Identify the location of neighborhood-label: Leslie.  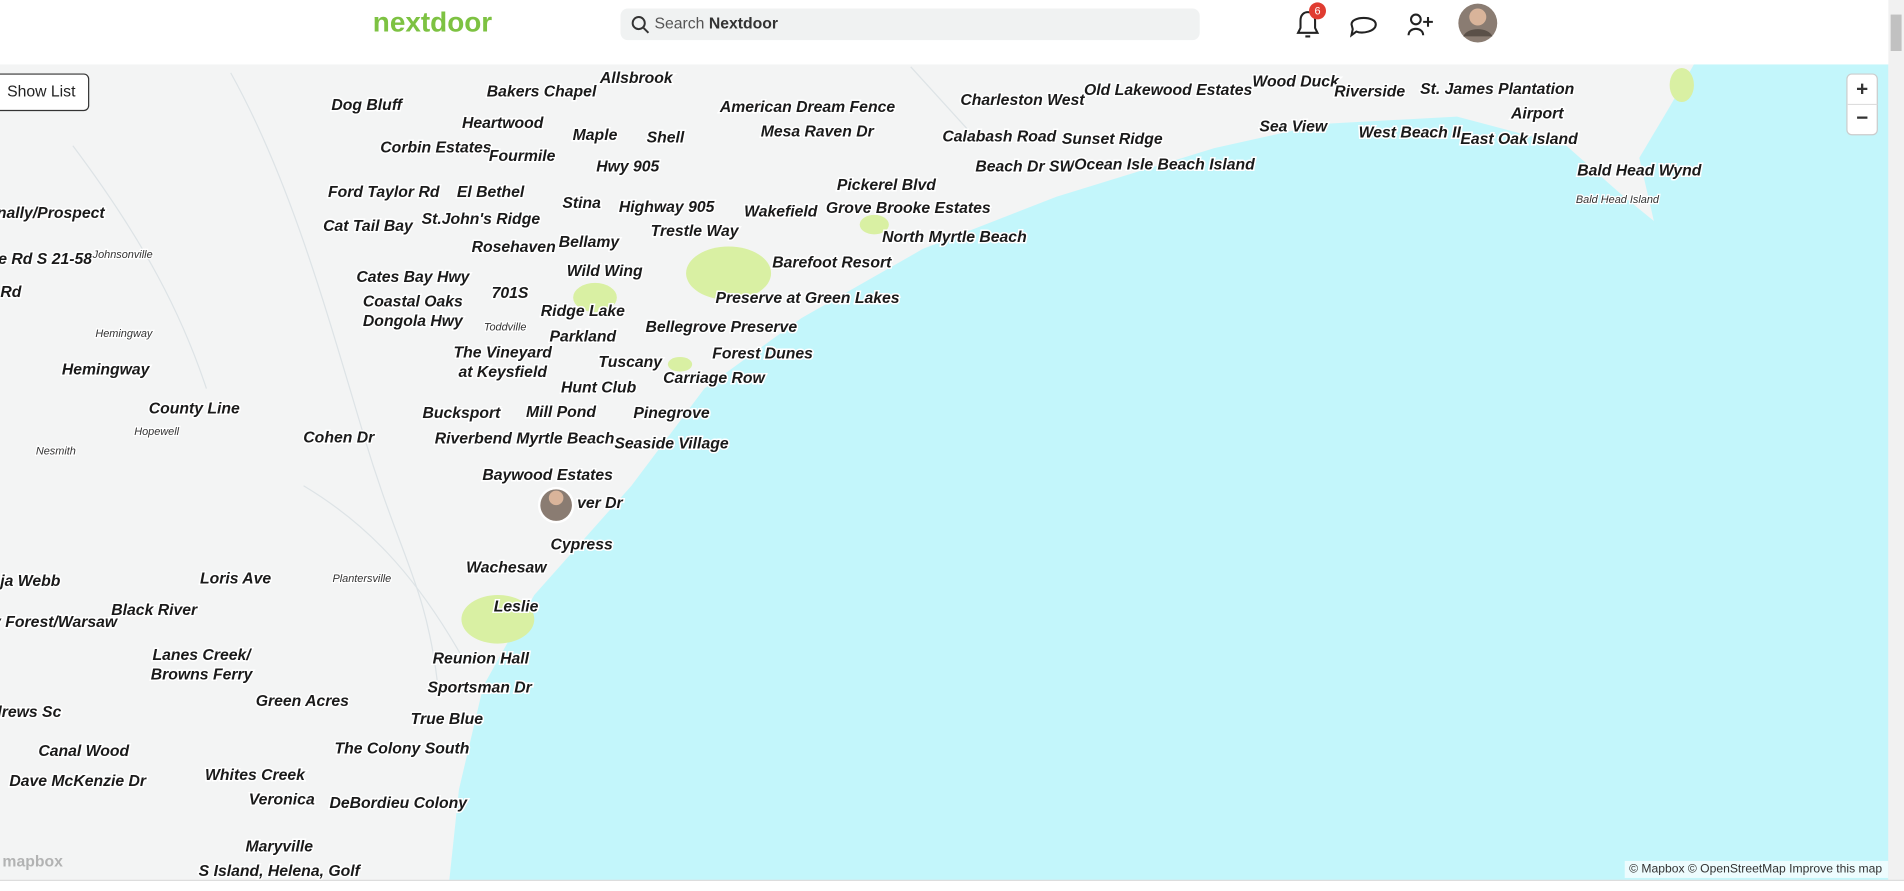
(516, 607).